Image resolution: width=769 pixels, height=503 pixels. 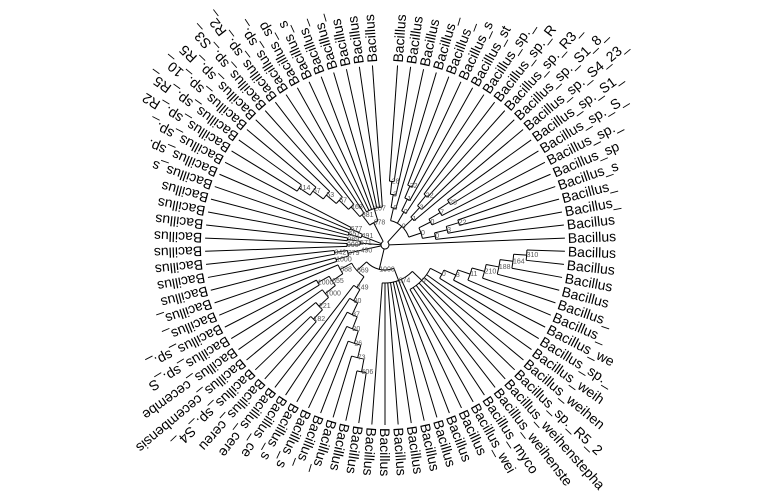 I want to click on bootstrap-value: 491, so click(x=368, y=236).